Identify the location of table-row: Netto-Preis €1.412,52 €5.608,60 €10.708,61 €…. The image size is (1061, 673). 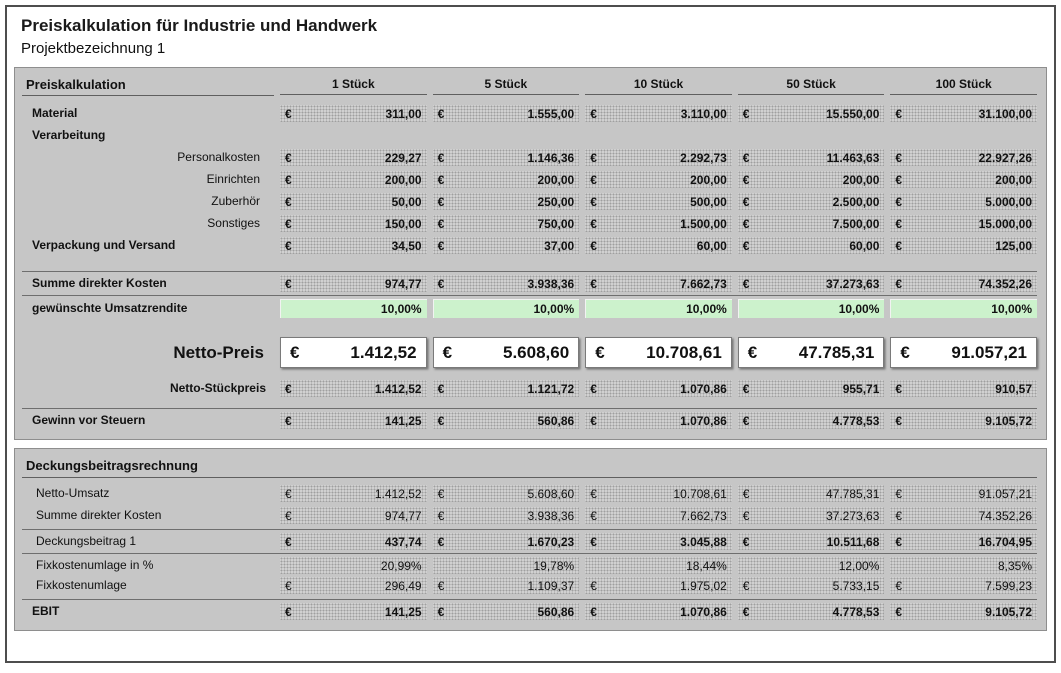
(529, 352).